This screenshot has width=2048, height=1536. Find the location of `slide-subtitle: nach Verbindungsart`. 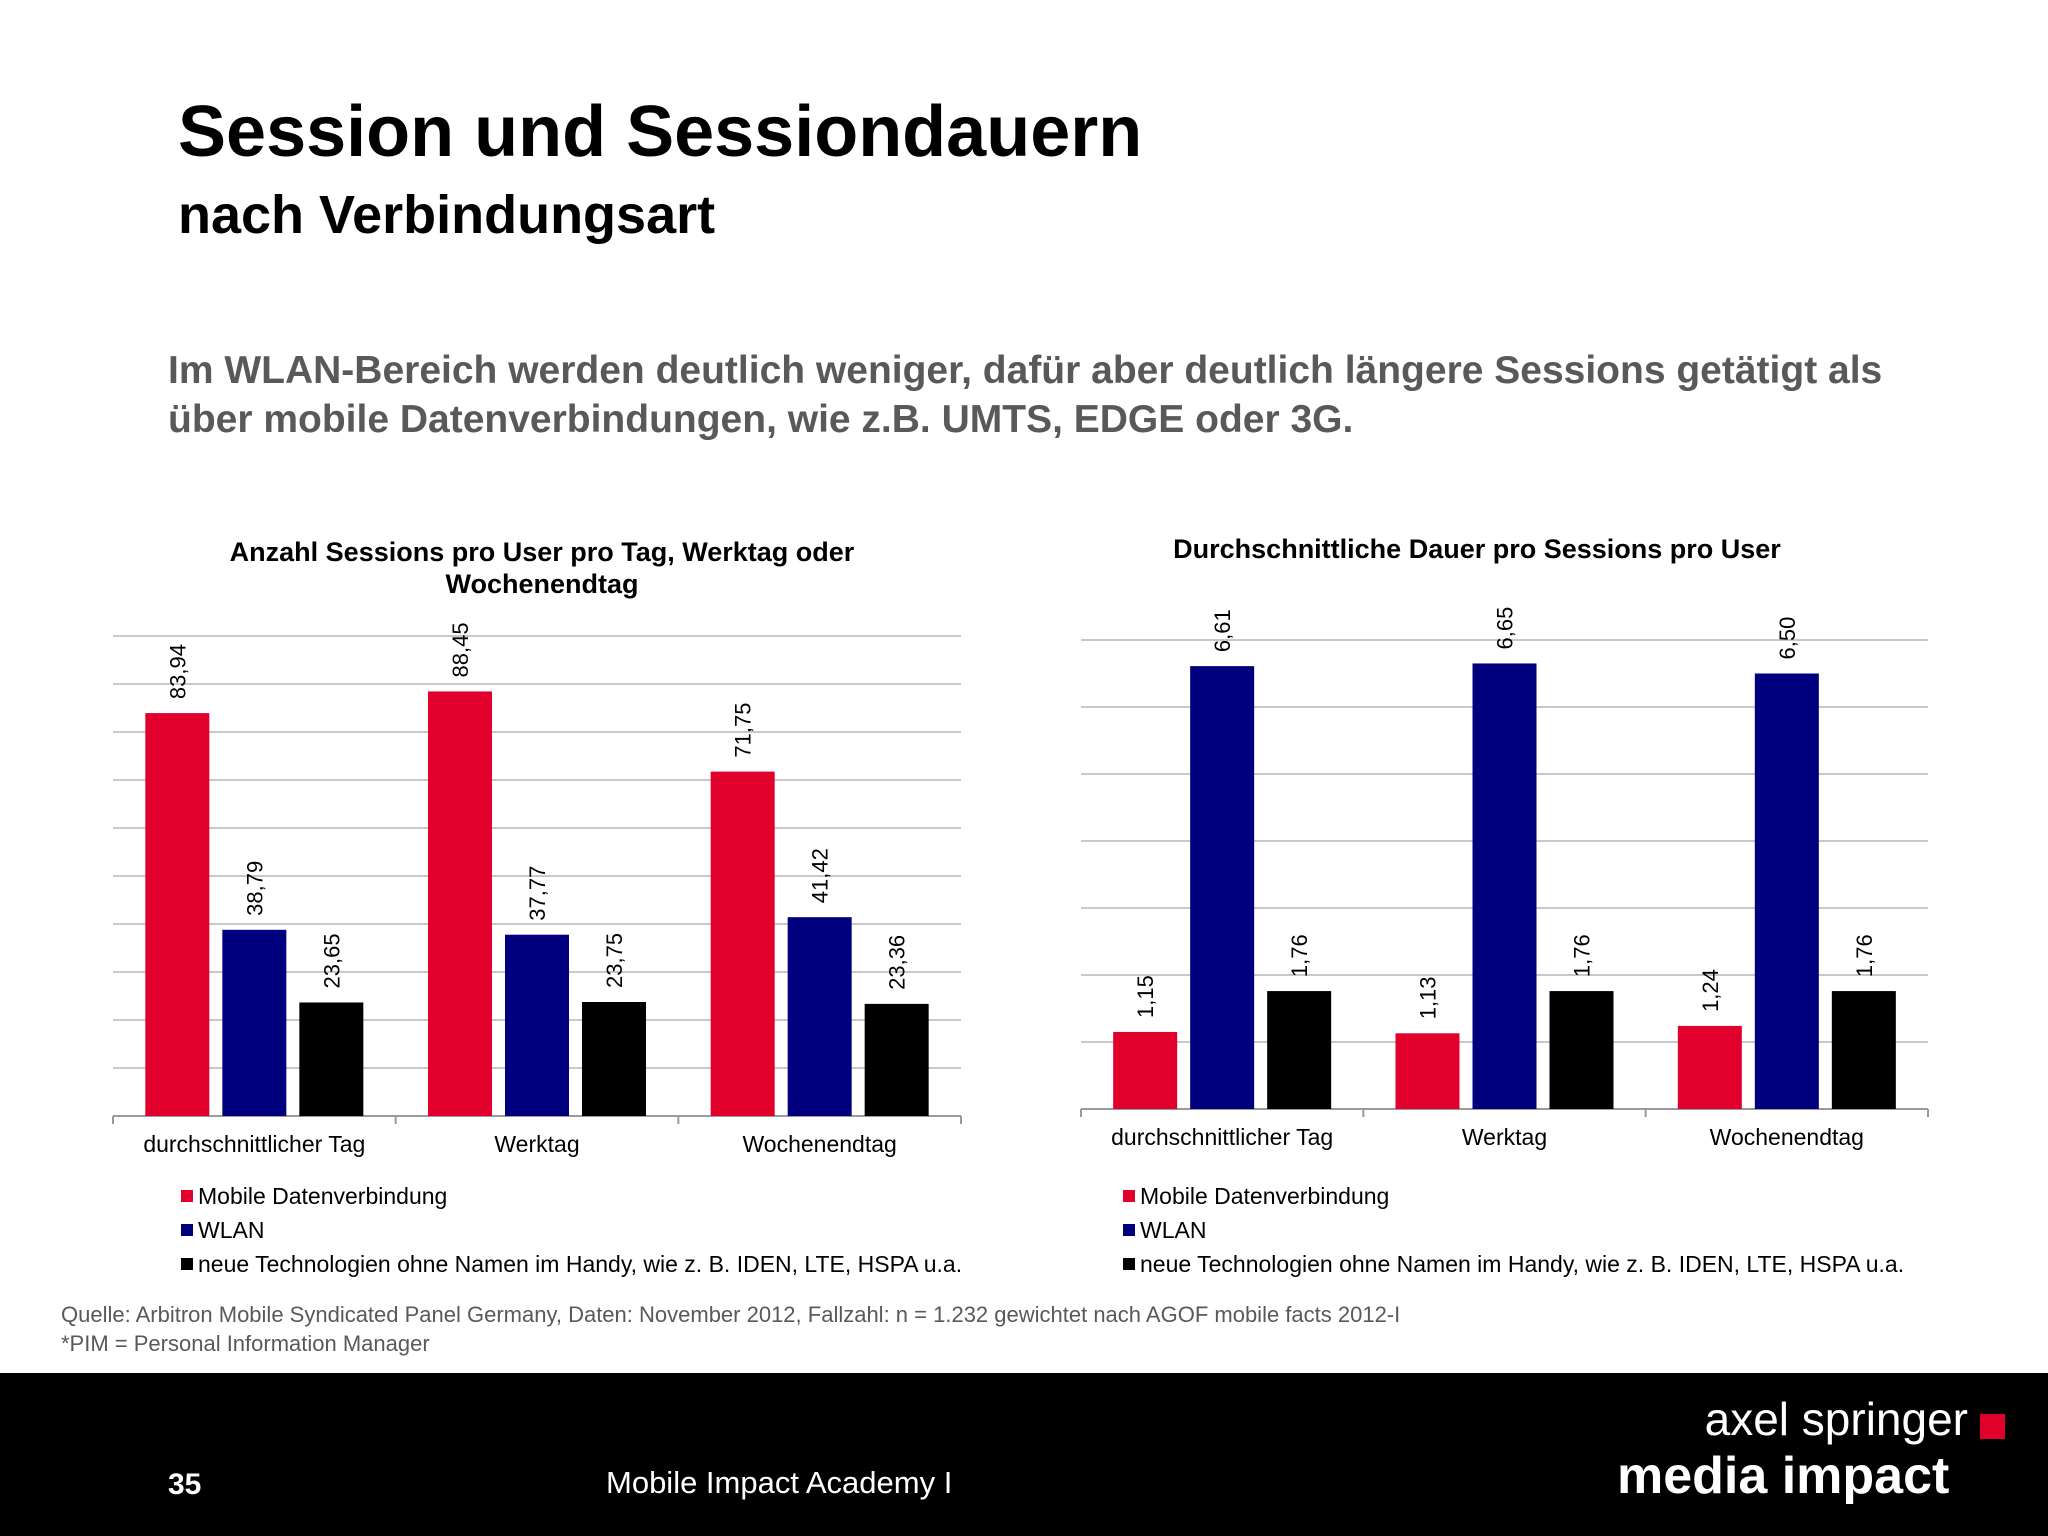

slide-subtitle: nach Verbindungsart is located at coordinates (447, 215).